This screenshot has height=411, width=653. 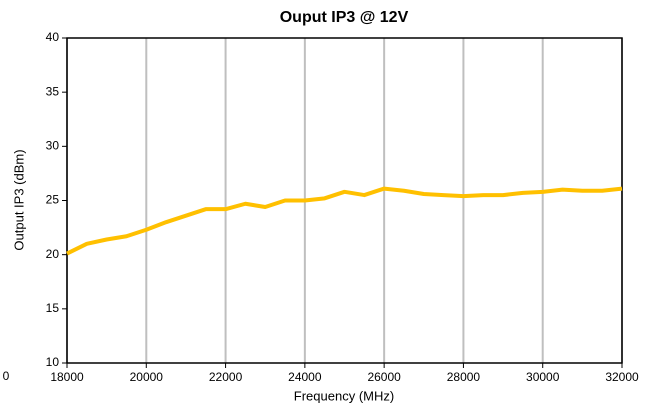 I want to click on x-tick-label: 28000, so click(x=464, y=377).